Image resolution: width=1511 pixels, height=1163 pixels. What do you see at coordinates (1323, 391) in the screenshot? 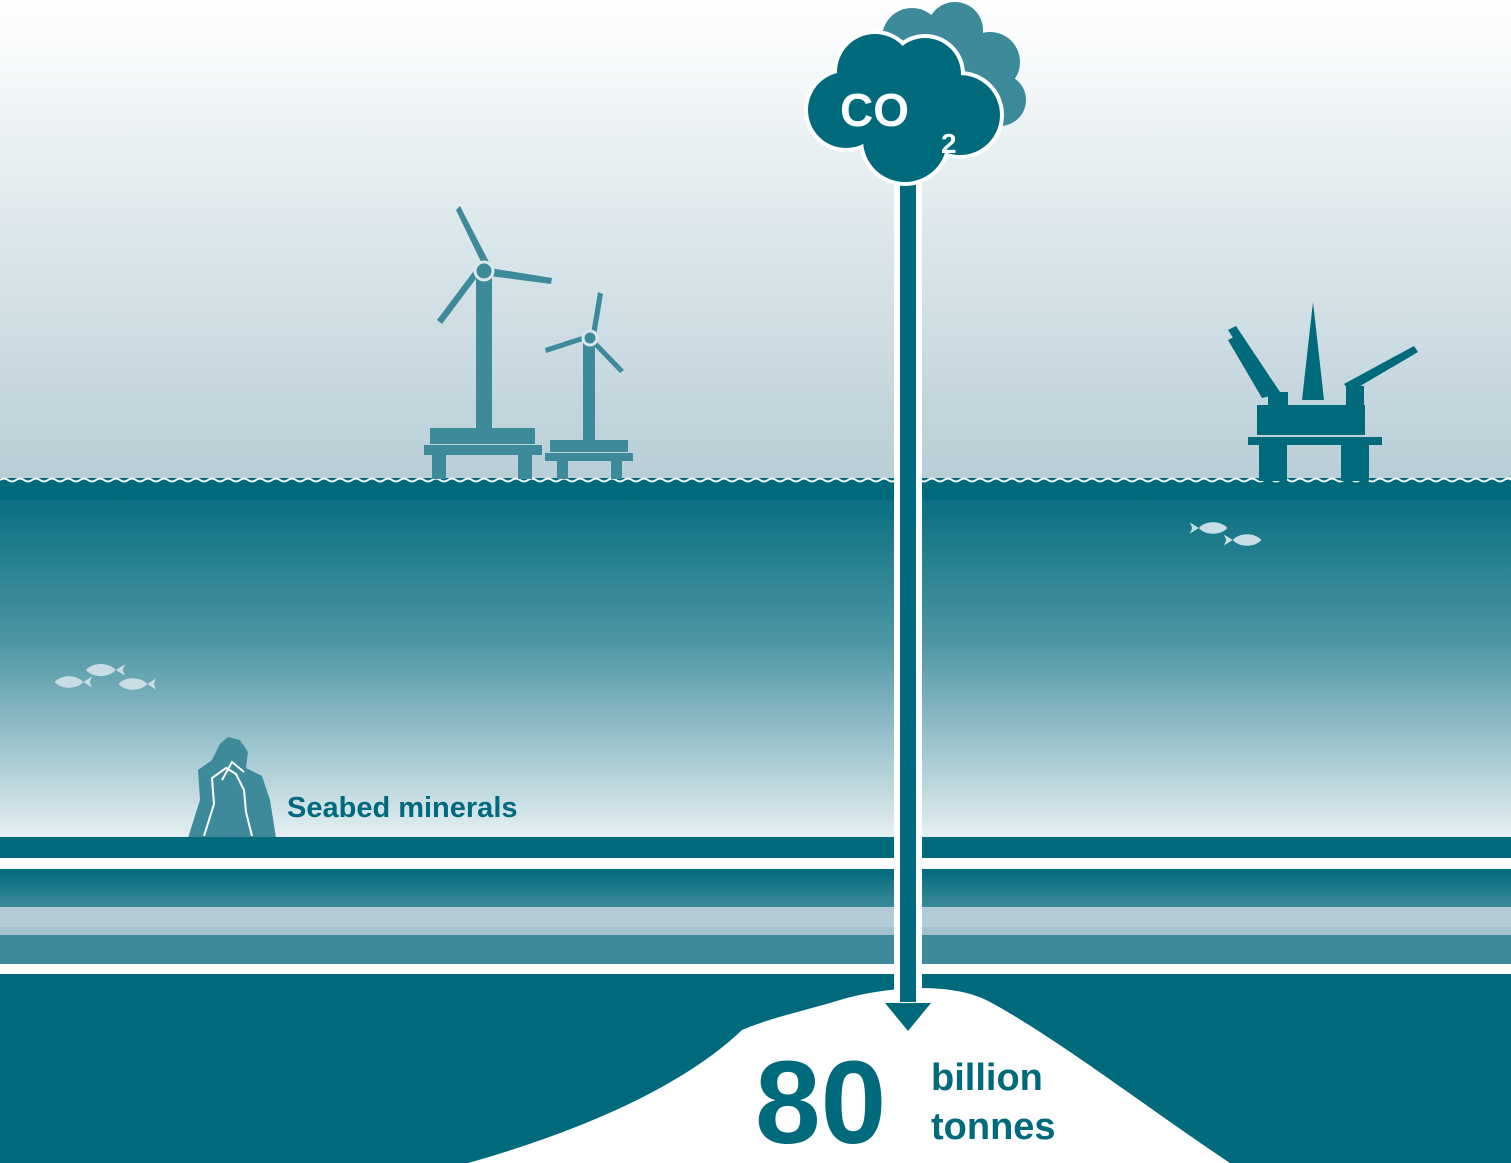
I see `oil-platform-icon` at bounding box center [1323, 391].